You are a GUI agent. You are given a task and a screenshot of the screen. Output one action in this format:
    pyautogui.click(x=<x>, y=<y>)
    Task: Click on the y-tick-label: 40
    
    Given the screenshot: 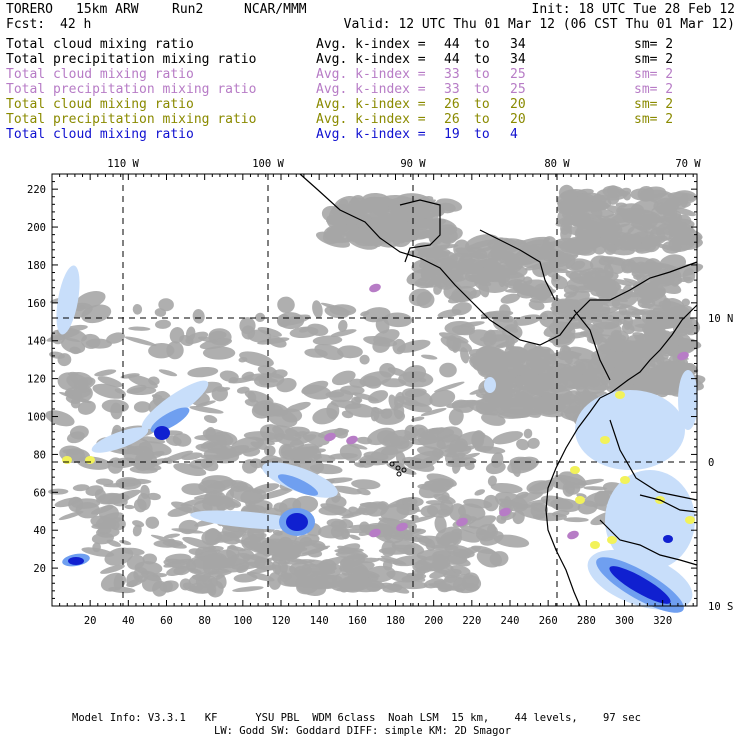 What is the action you would take?
    pyautogui.click(x=39, y=531)
    